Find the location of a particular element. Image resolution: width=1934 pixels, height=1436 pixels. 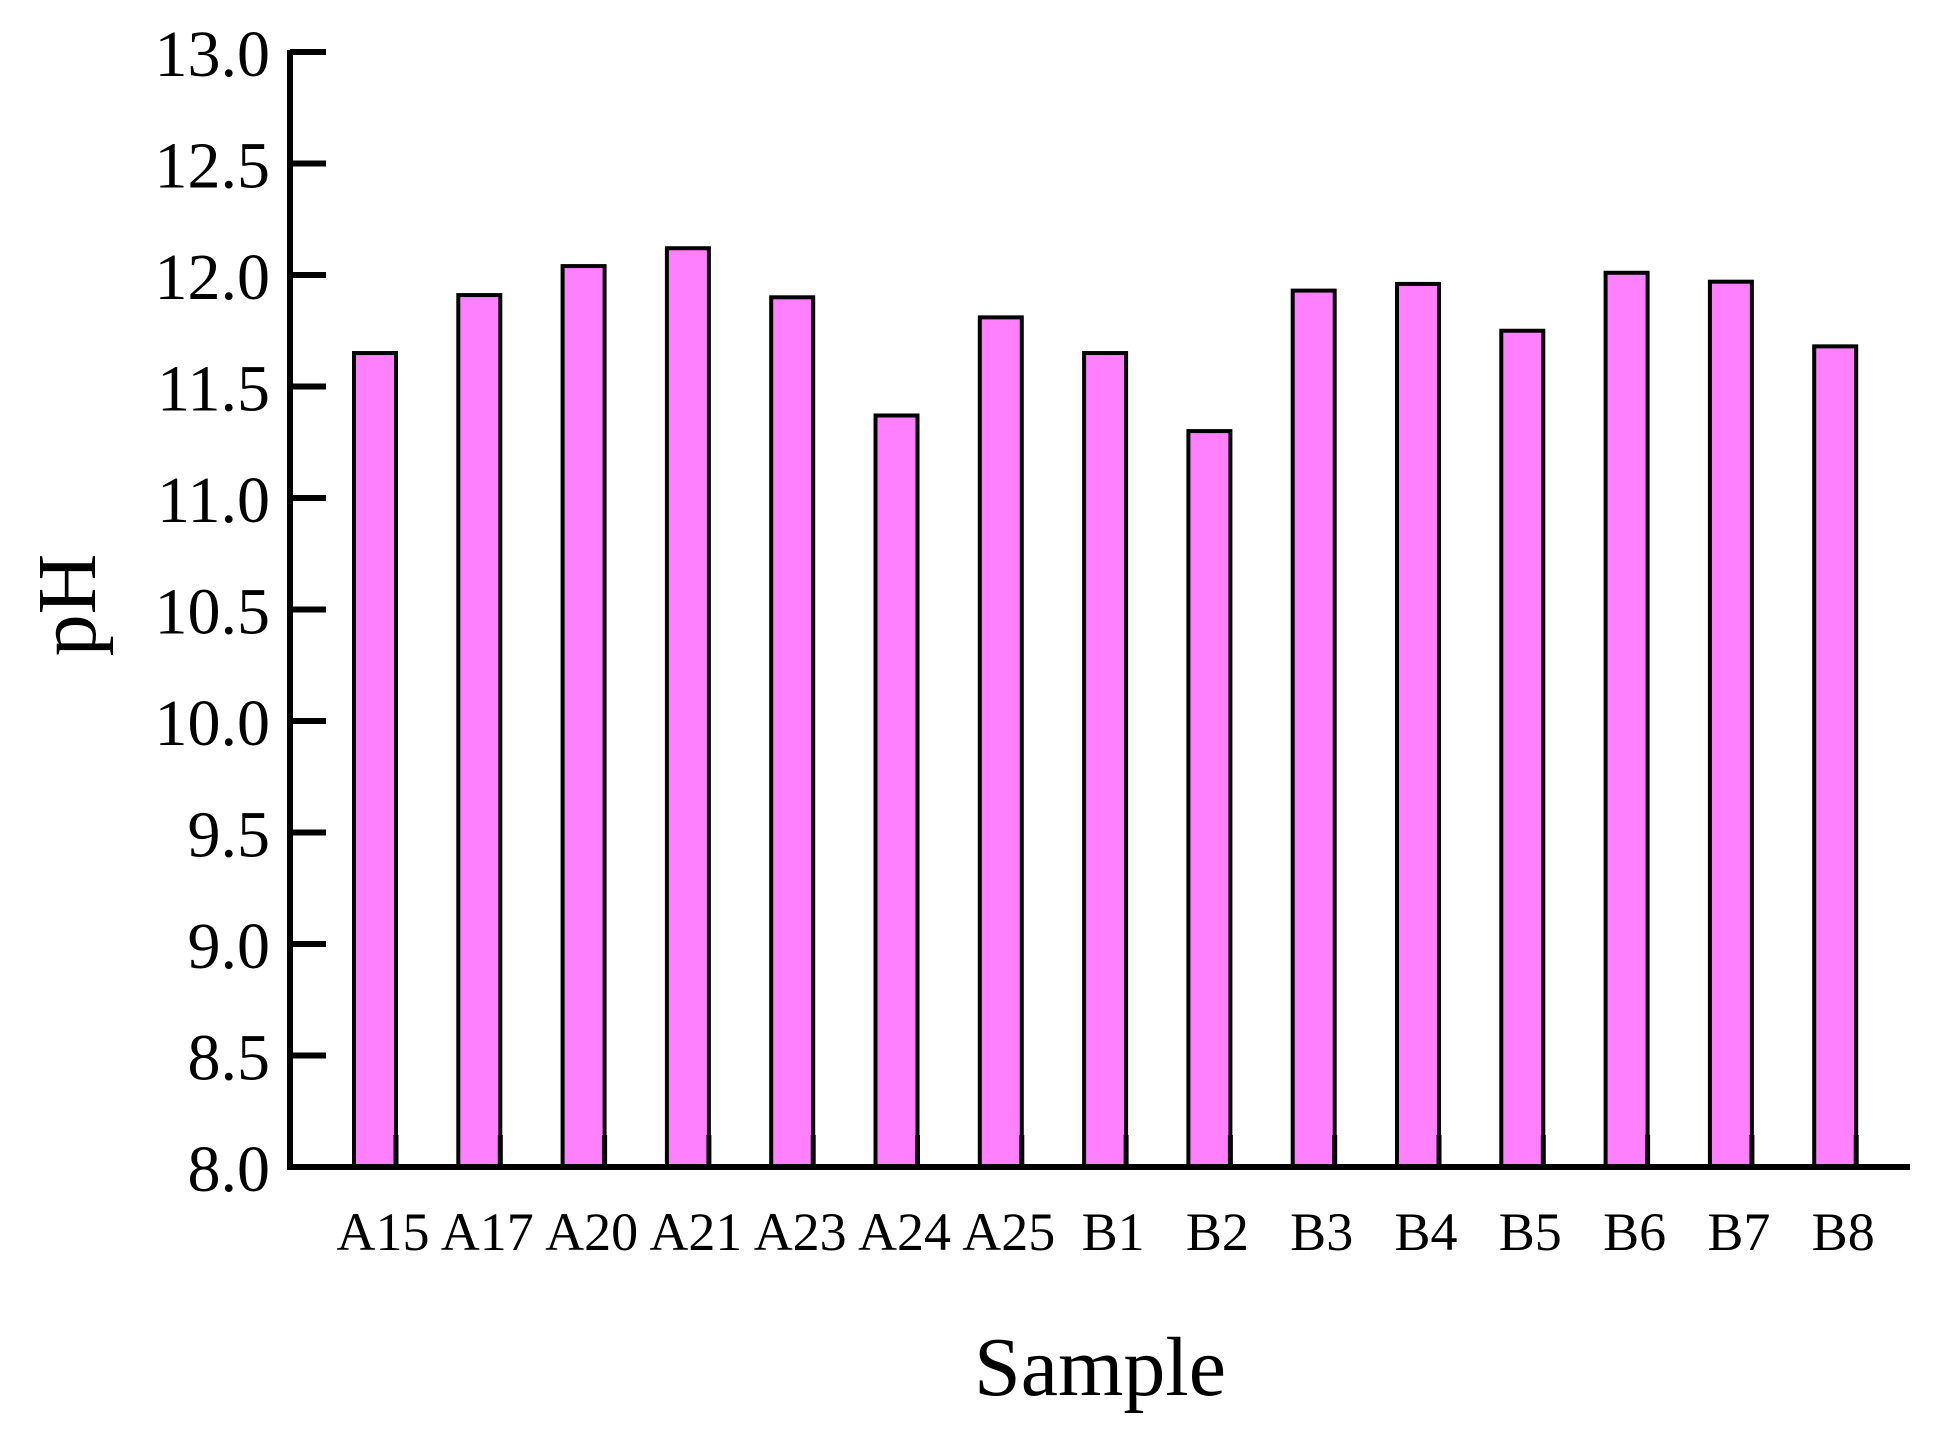

bar-B2 is located at coordinates (1209, 799).